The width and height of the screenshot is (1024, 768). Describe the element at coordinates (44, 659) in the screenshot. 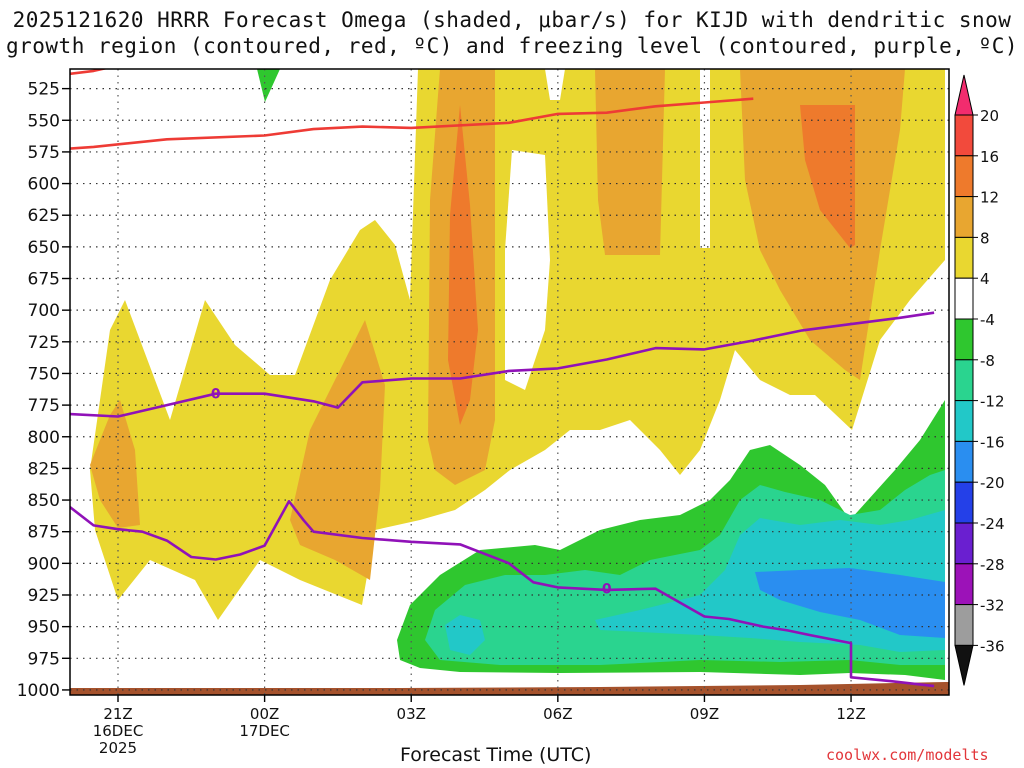

I see `y-tick-label: 975` at that location.